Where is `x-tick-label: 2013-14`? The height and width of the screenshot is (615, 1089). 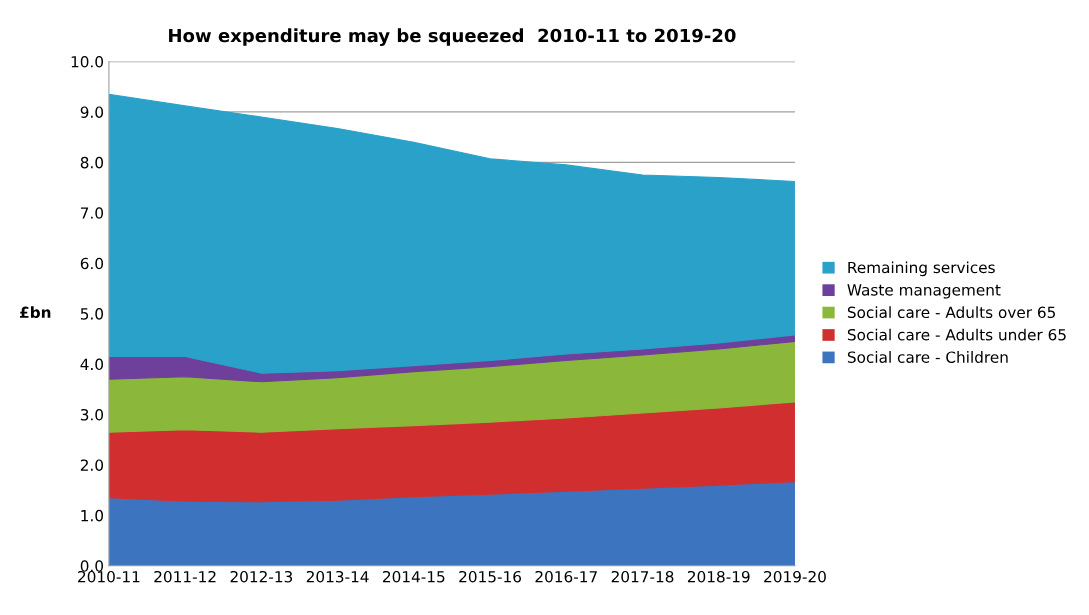
x-tick-label: 2013-14 is located at coordinates (337, 576).